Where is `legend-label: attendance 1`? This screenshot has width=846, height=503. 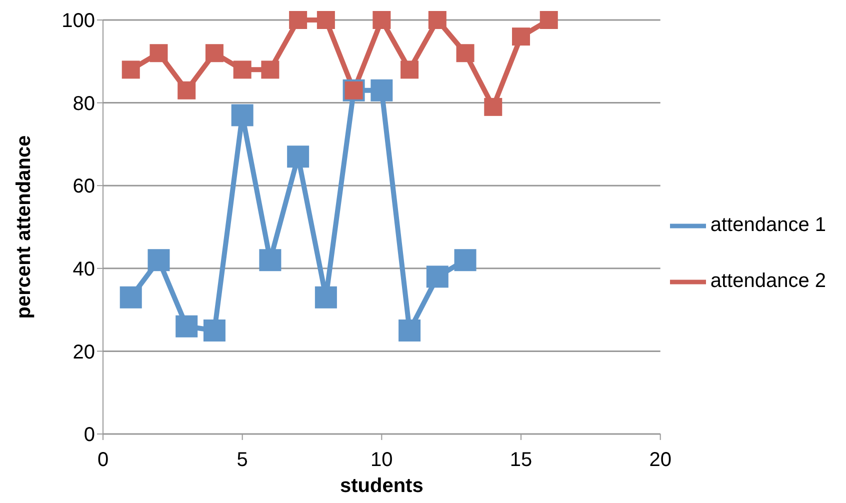
legend-label: attendance 1 is located at coordinates (768, 225).